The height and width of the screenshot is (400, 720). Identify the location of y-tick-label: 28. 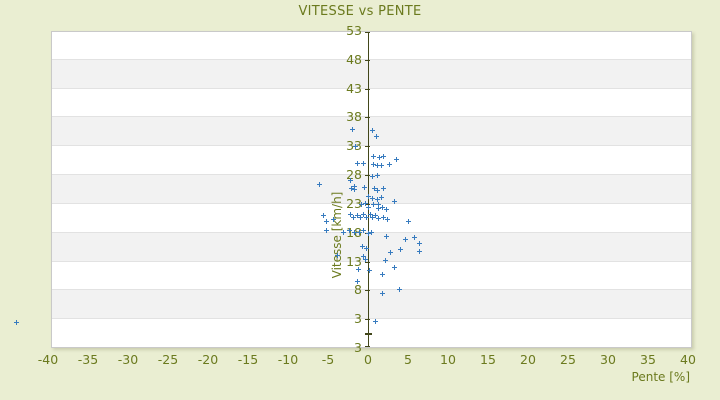
(354, 175).